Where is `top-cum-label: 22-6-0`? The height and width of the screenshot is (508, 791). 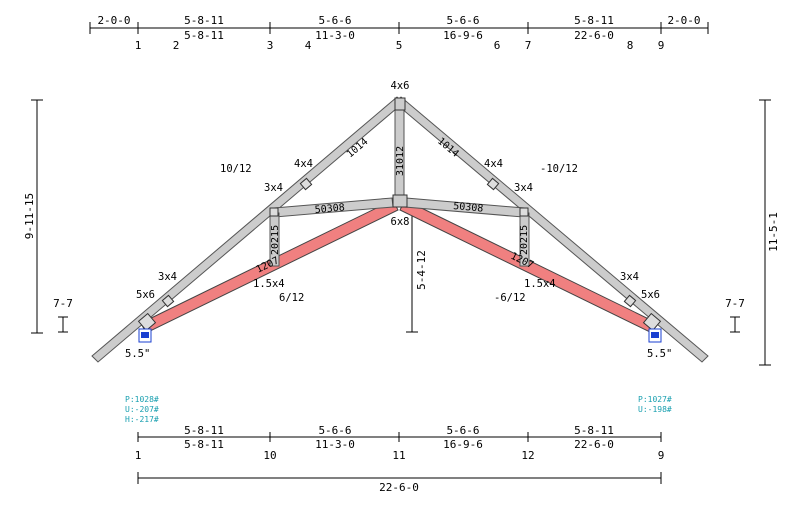 top-cum-label: 22-6-0 is located at coordinates (594, 35).